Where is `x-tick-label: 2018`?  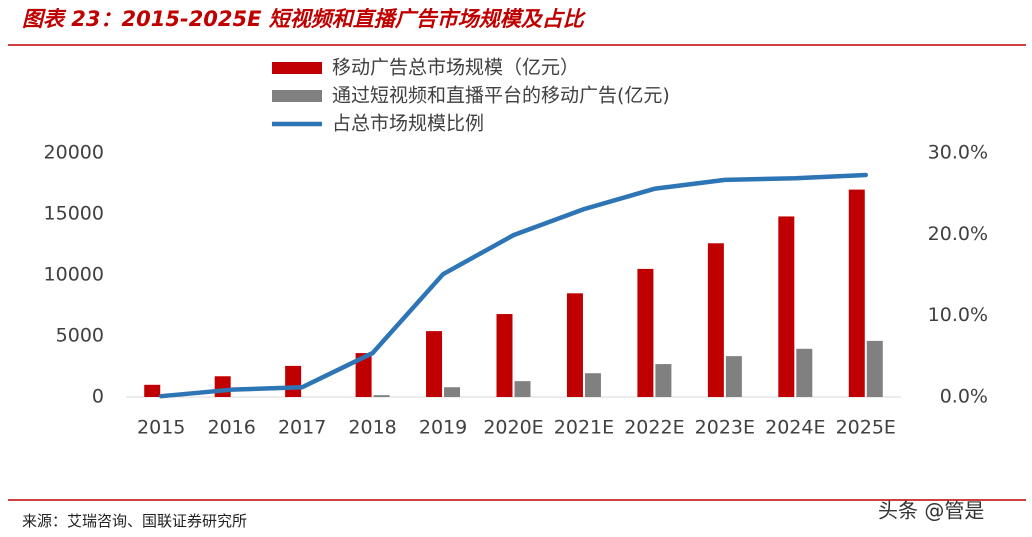
x-tick-label: 2018 is located at coordinates (372, 428).